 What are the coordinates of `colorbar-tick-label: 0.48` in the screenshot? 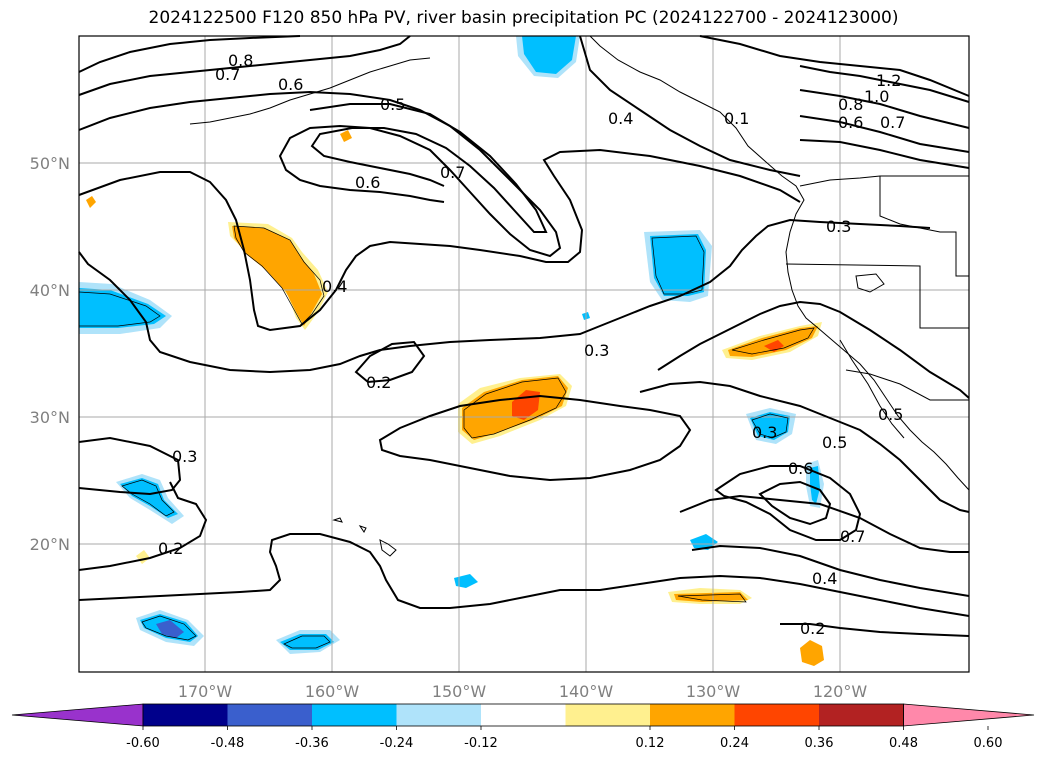 It's located at (903, 743).